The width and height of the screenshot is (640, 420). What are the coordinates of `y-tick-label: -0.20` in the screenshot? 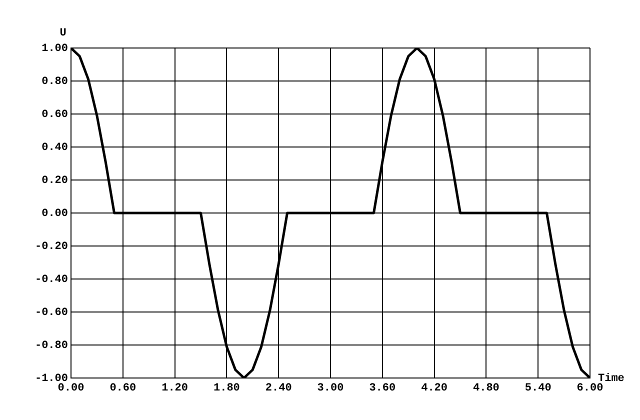 It's located at (51, 246).